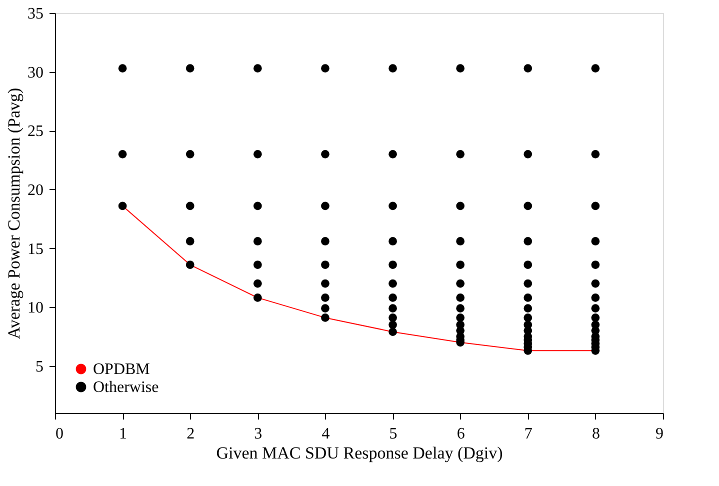  Describe the element at coordinates (121, 369) in the screenshot. I see `legend-label: OPDBM` at that location.